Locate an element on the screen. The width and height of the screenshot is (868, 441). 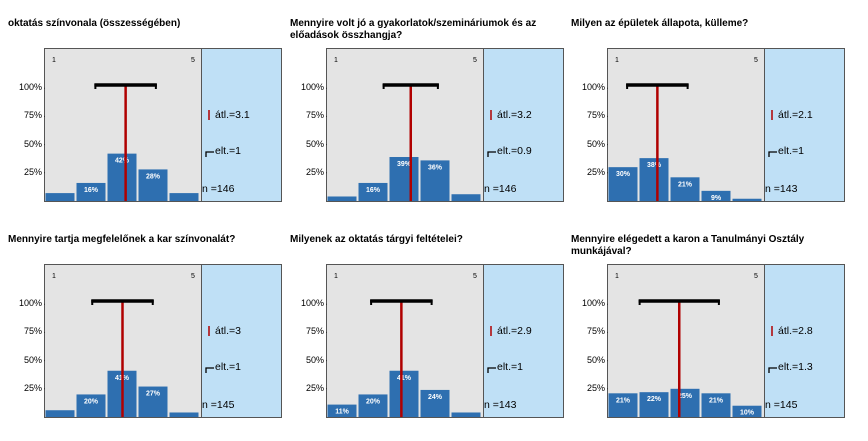
bar-data-label: 30% is located at coordinates (623, 174).